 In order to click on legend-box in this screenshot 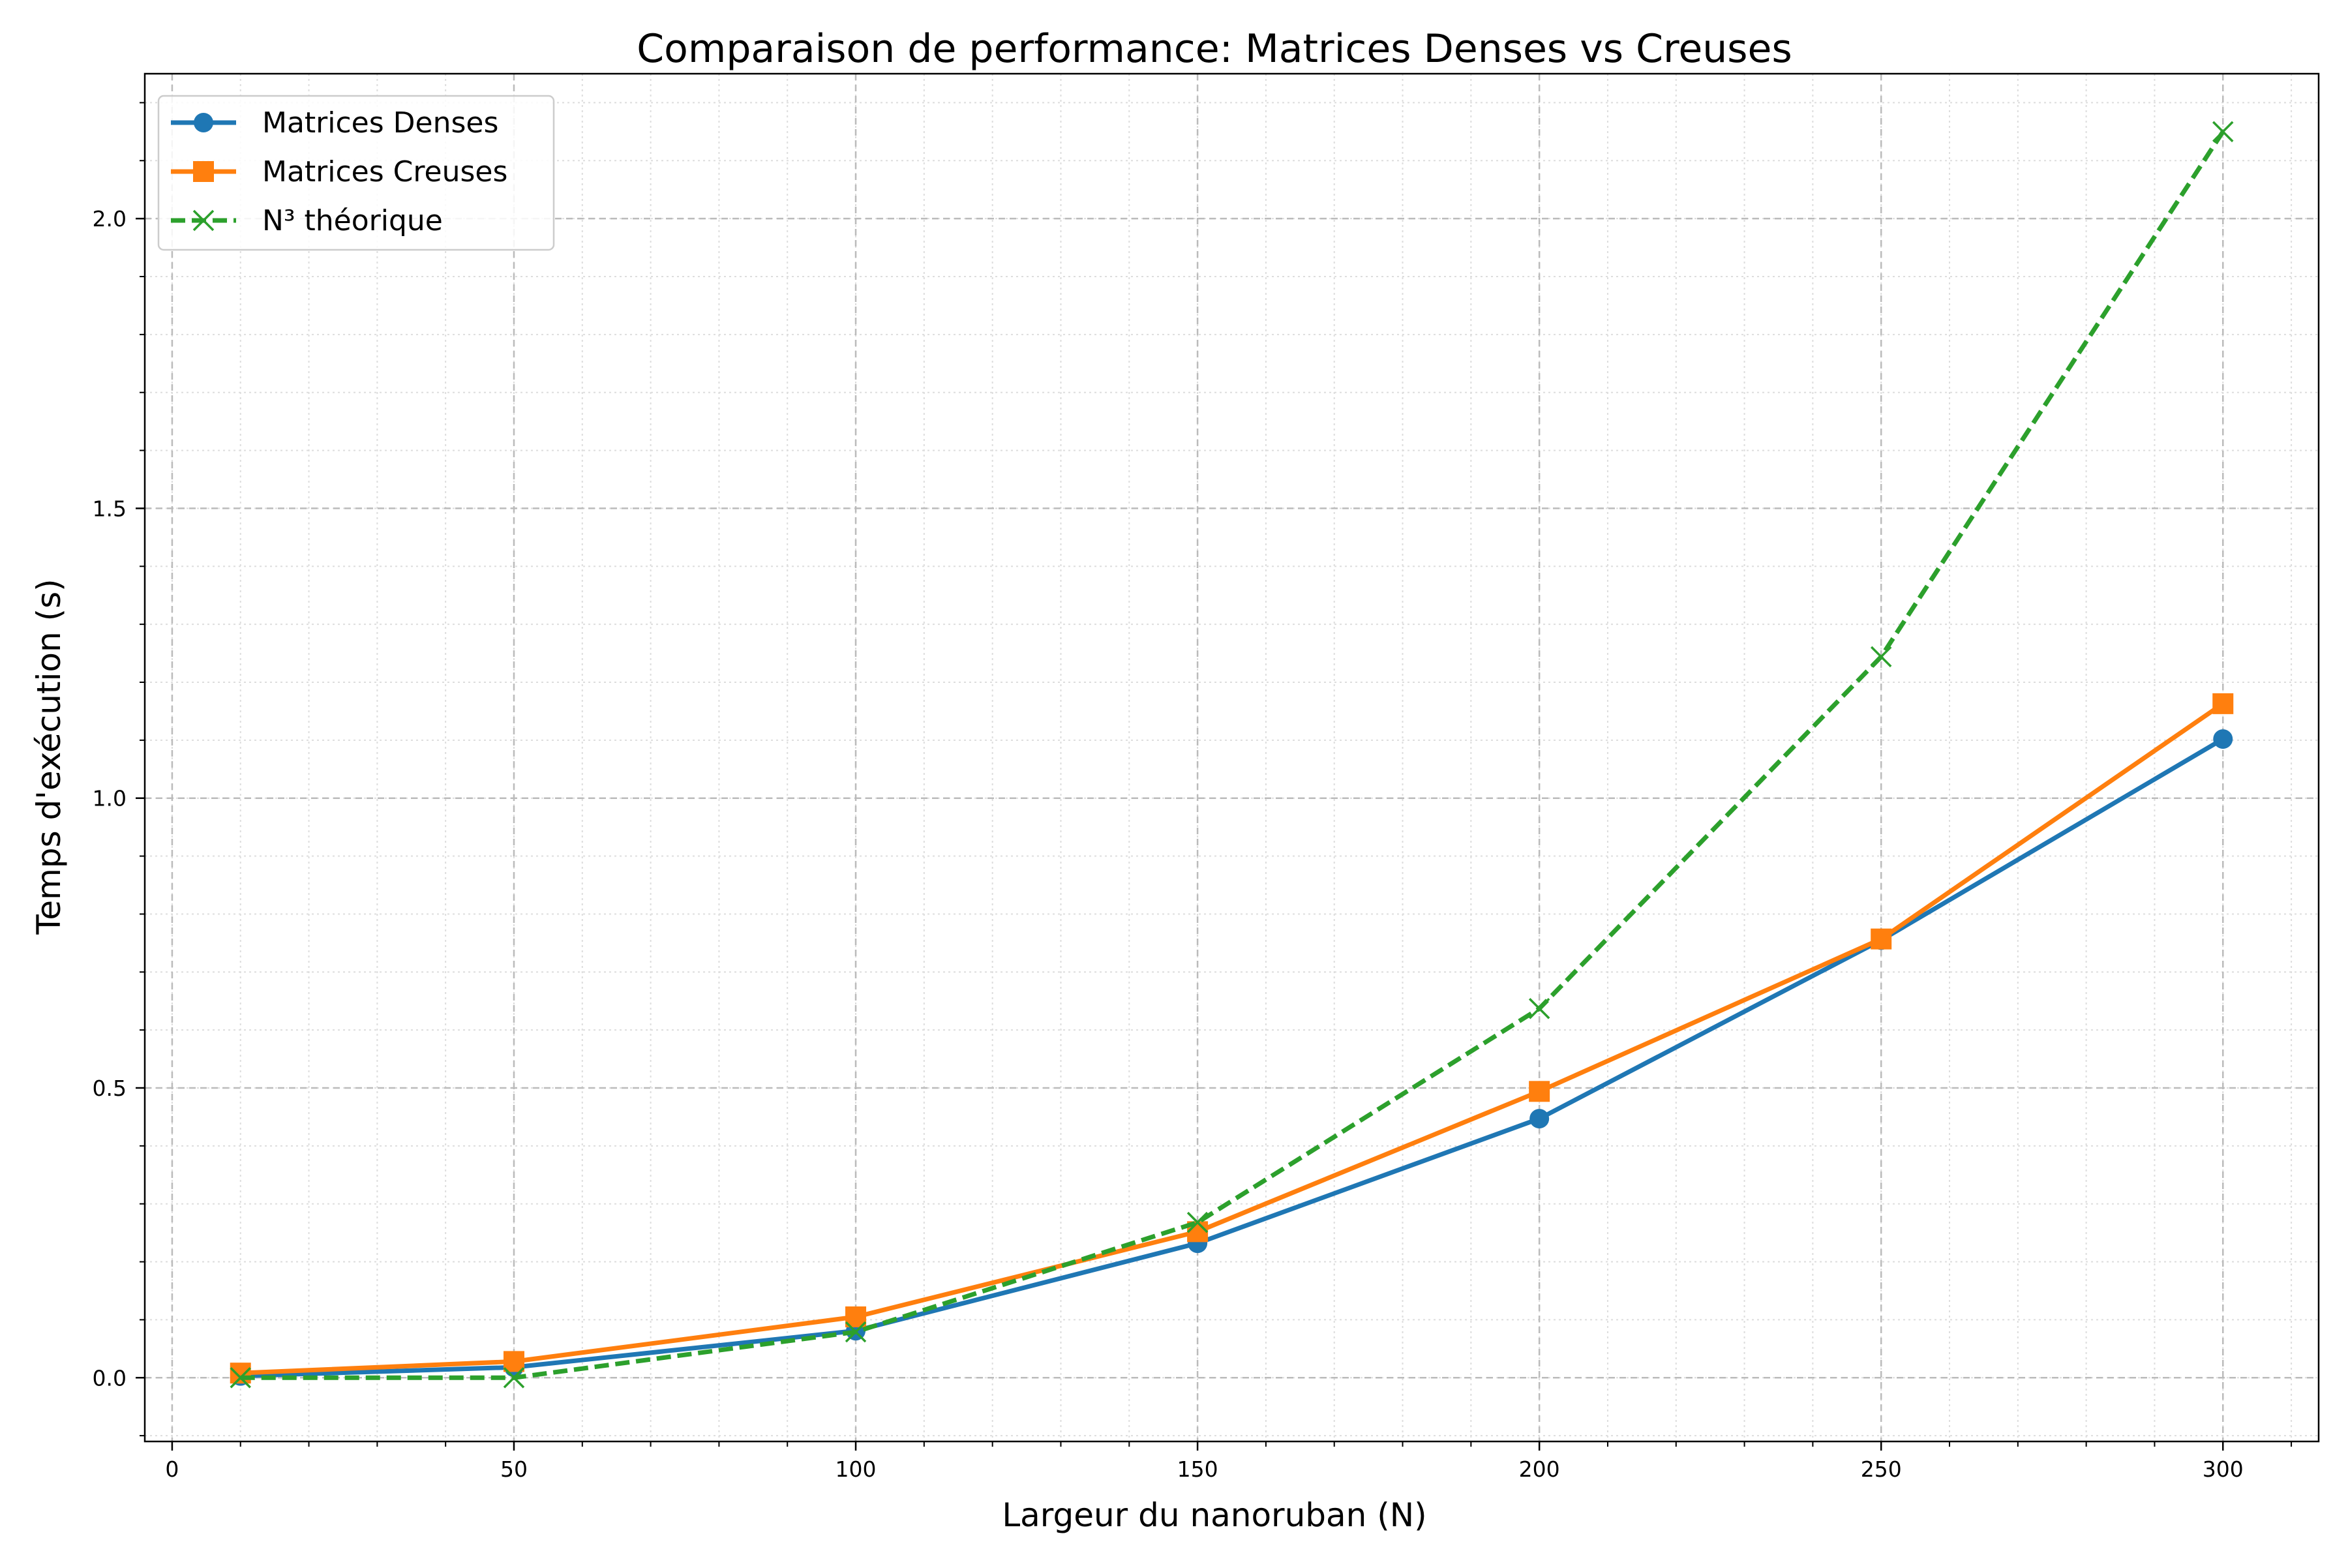, I will do `click(356, 173)`.